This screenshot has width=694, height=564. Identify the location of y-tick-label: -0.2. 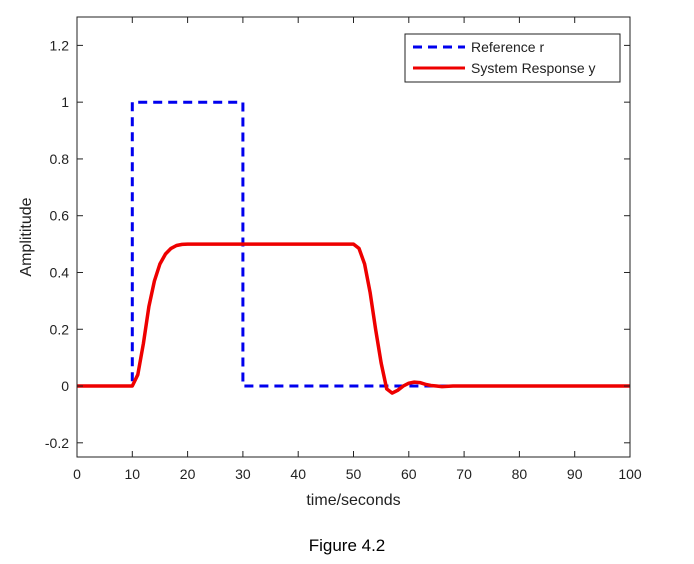
(57, 443).